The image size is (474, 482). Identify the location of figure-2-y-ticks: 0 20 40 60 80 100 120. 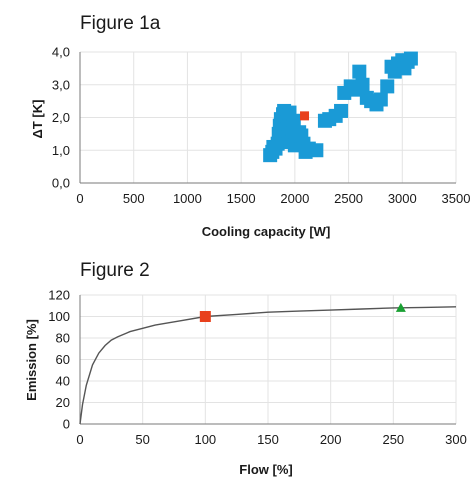
(59, 360).